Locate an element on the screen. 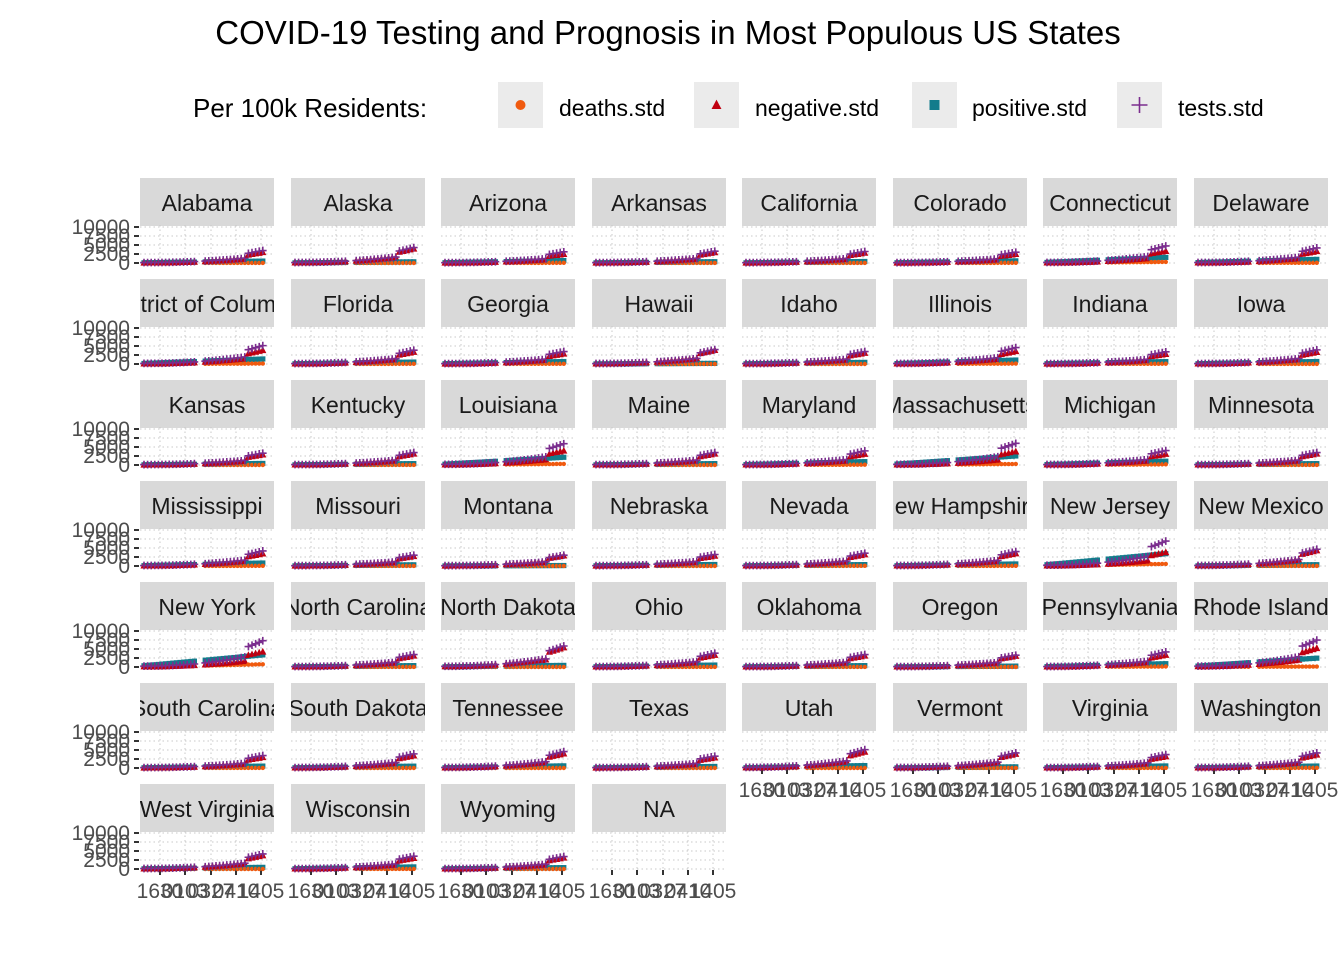  facet-indiana: Indiana is located at coordinates (1110, 323).